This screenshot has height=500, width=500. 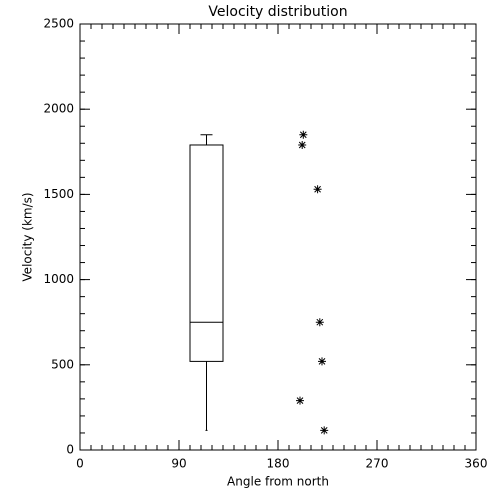 I want to click on chart-title: Velocity distribution, so click(x=277, y=12).